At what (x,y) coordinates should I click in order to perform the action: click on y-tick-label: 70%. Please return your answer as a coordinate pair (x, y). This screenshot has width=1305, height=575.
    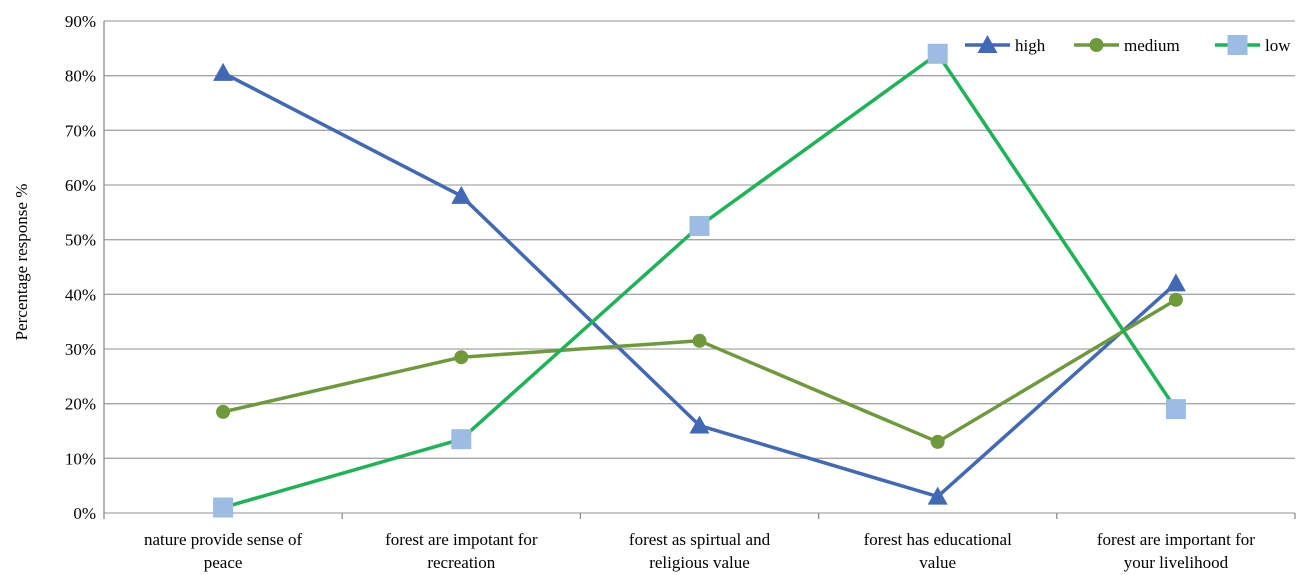
    Looking at the image, I should click on (80, 130).